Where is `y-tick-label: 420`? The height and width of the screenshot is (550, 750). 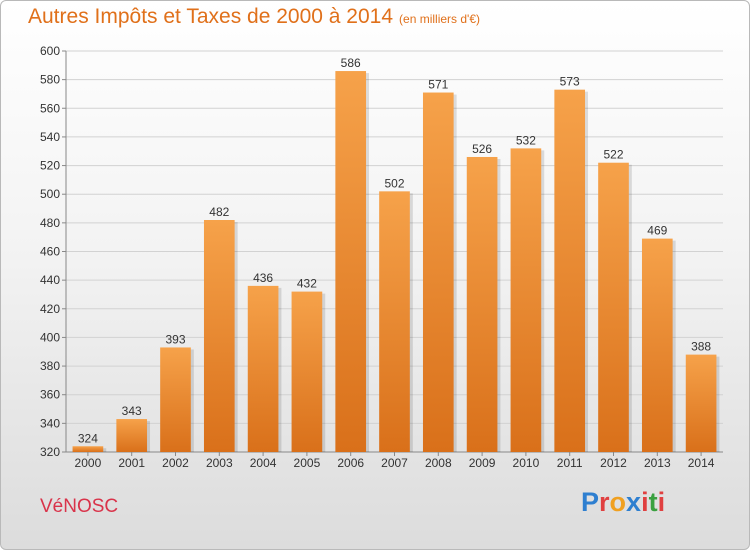 y-tick-label: 420 is located at coordinates (50, 309).